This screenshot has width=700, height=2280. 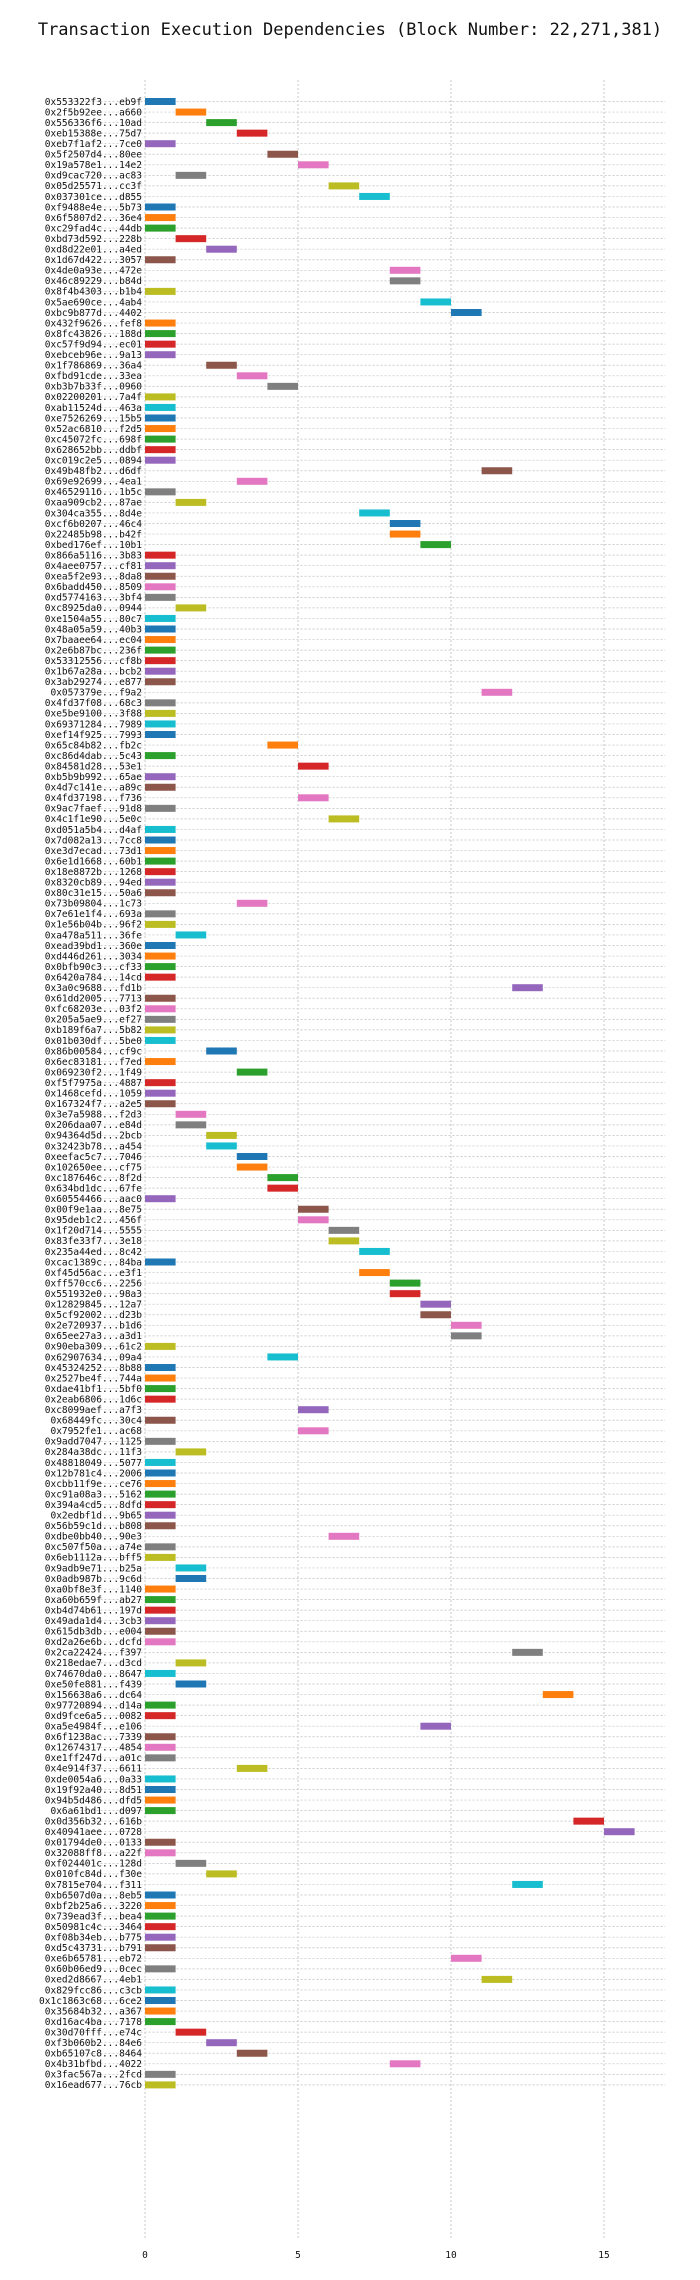 I want to click on y-tick-label: 0xc91a08a3...5162, so click(x=93, y=1494).